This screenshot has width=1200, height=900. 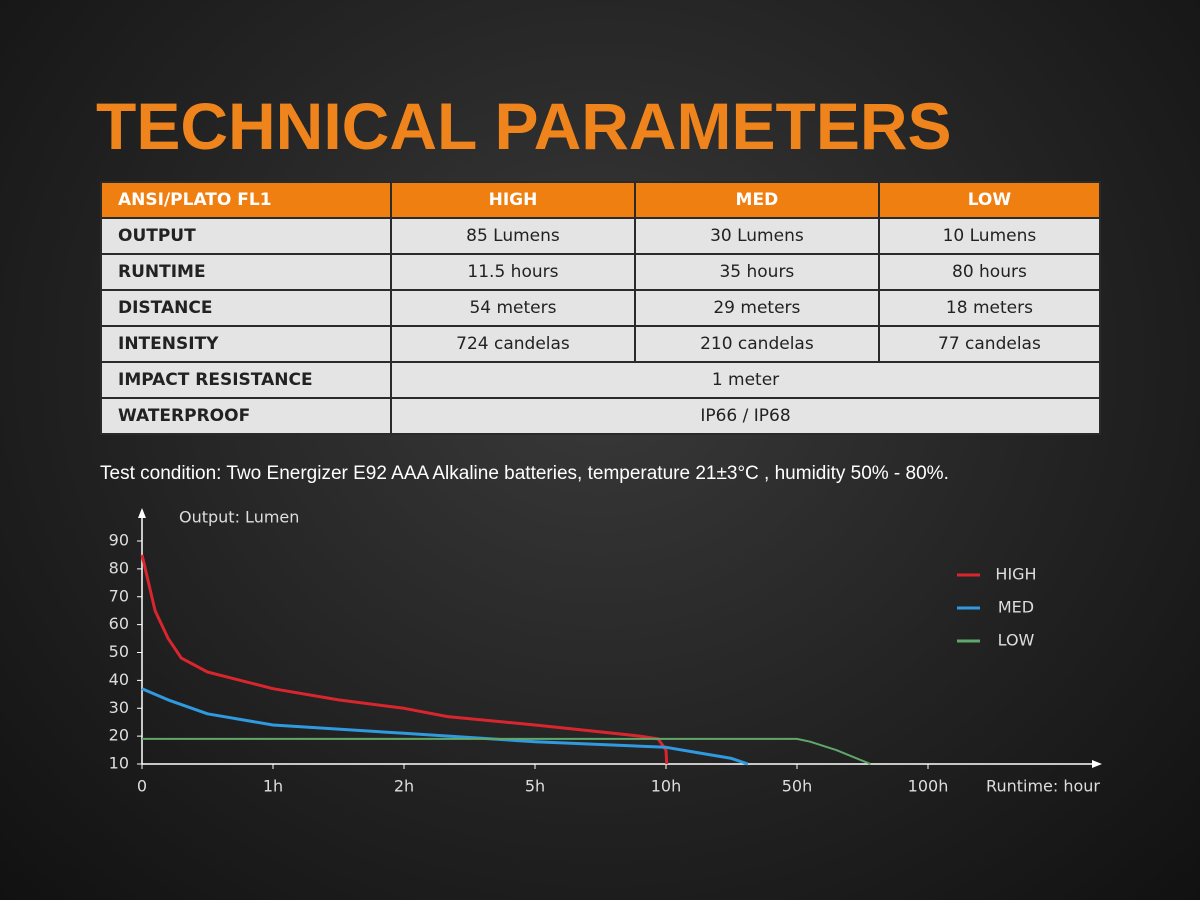 What do you see at coordinates (119, 567) in the screenshot?
I see `y-tick-label: 80` at bounding box center [119, 567].